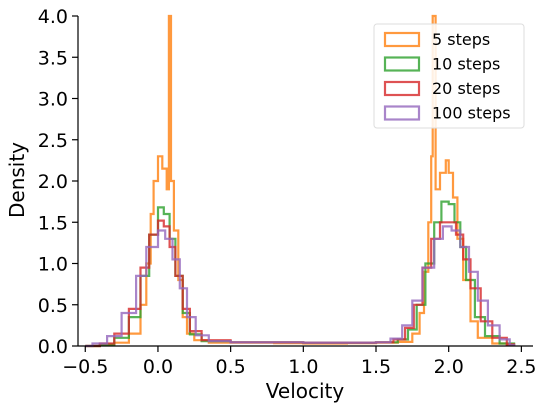  I want to click on y-tick-label: 2.5, so click(53, 141).